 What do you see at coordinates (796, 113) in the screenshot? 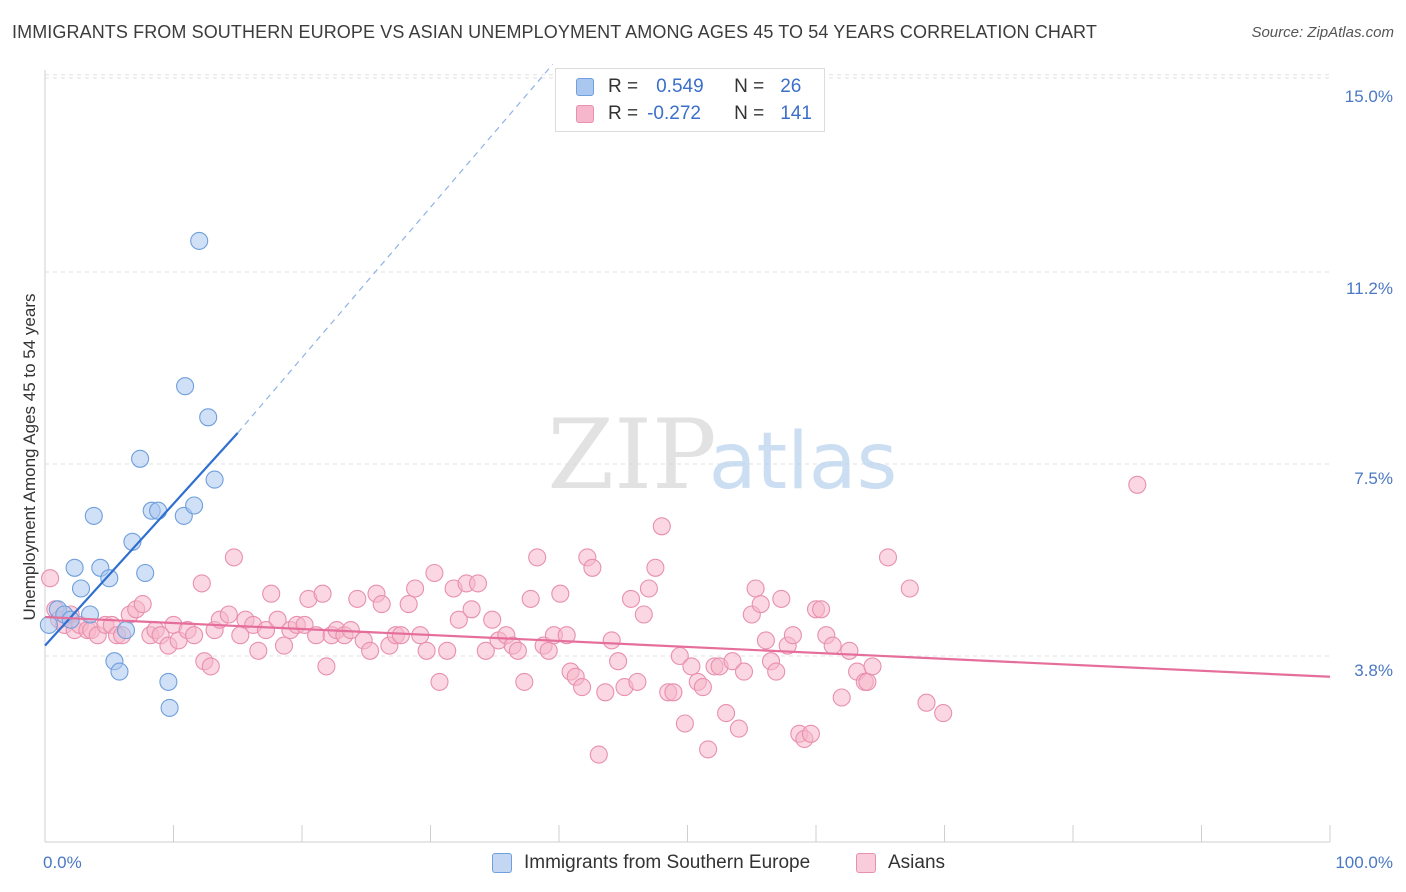
I see `legend-n-value-pink: 141` at bounding box center [796, 113].